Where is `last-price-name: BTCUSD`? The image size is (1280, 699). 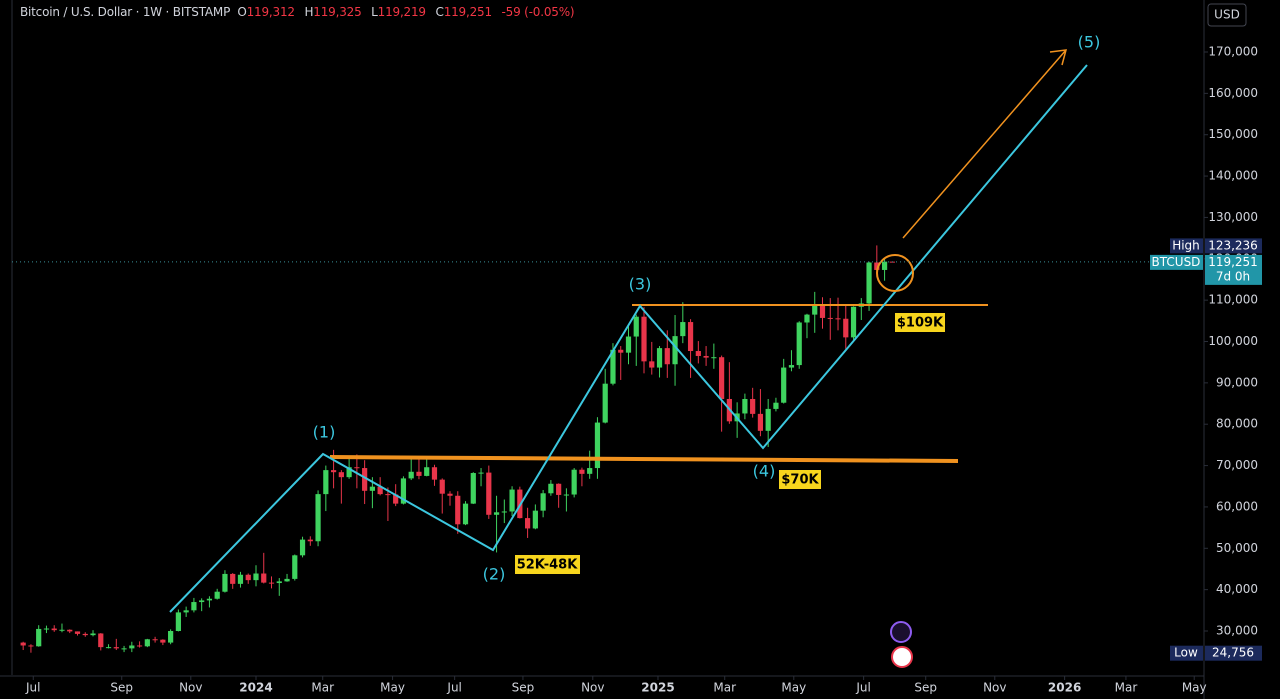
last-price-name: BTCUSD is located at coordinates (1176, 262).